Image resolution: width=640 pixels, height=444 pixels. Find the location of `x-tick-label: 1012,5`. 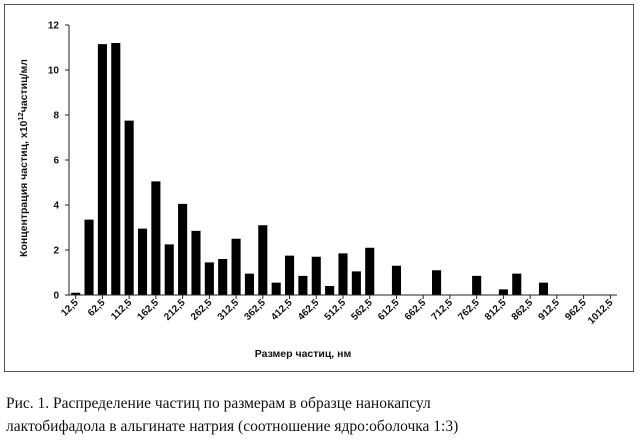

x-tick-label: 1012,5 is located at coordinates (601, 312).